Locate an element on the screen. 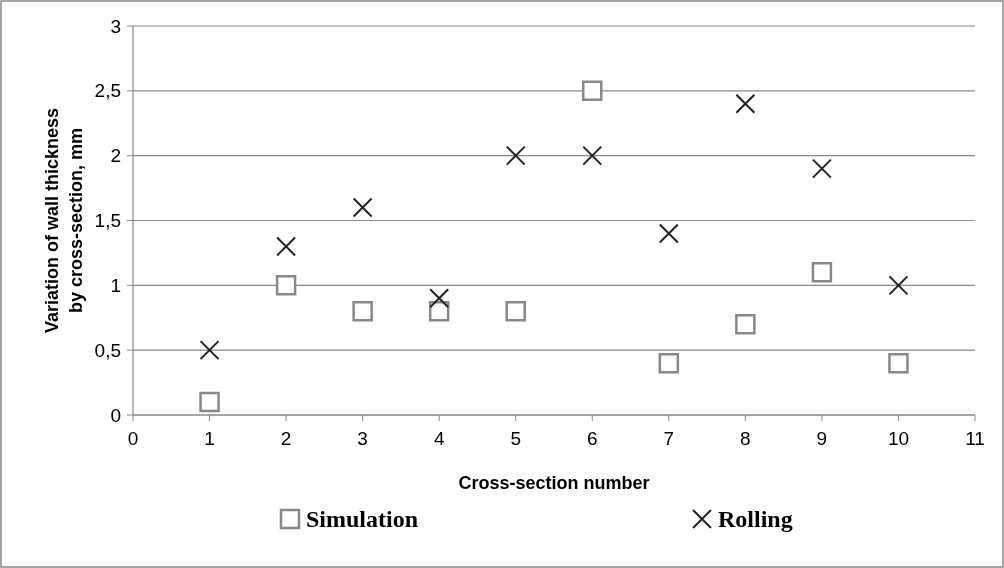 This screenshot has height=568, width=1004. x-tick-label: 1 is located at coordinates (209, 438).